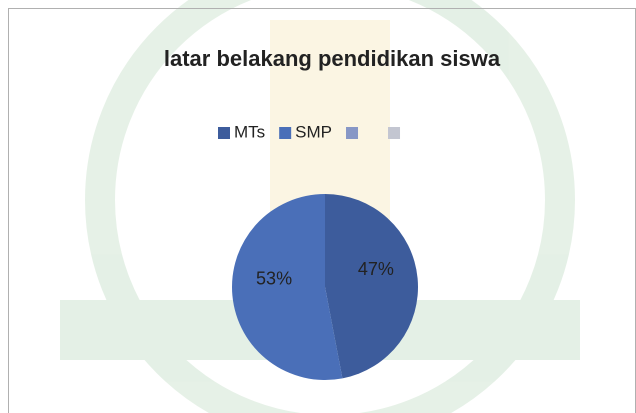 The image size is (636, 413). Describe the element at coordinates (376, 269) in the screenshot. I see `value-label: 47%` at that location.